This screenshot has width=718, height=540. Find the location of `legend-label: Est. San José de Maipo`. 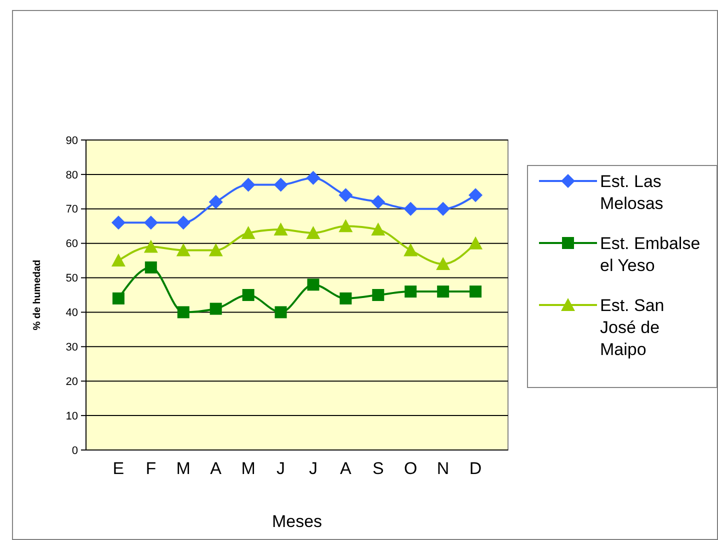

legend-label: Est. San José de Maipo is located at coordinates (632, 327).